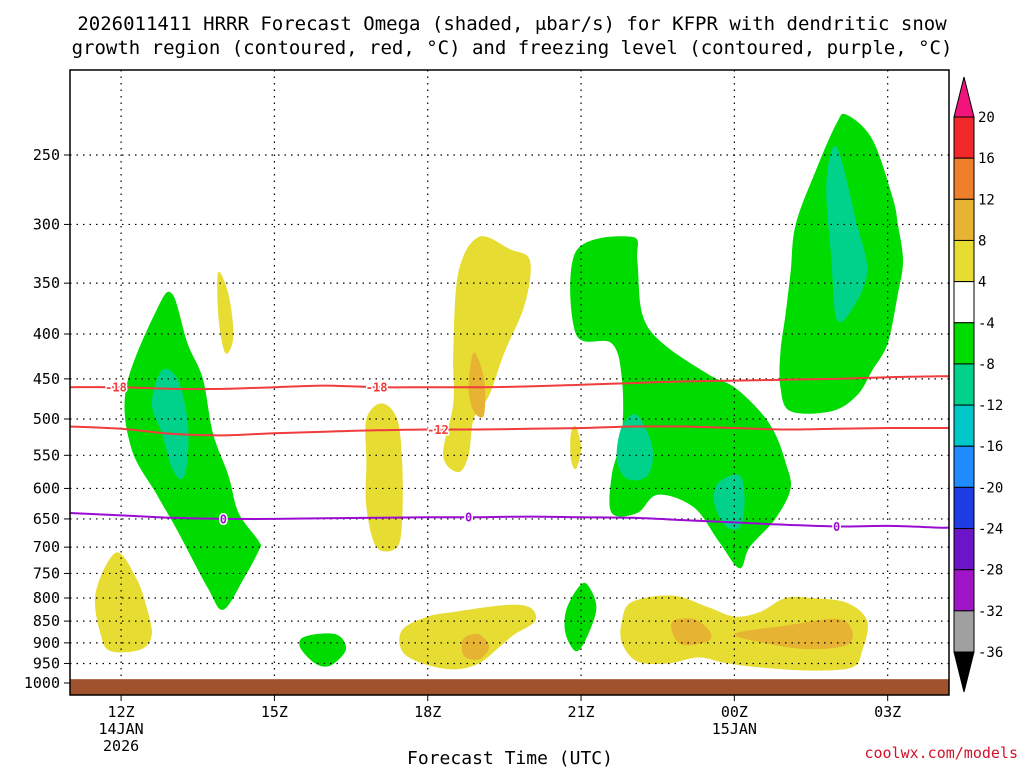 This screenshot has width=1024, height=768. What do you see at coordinates (990, 571) in the screenshot?
I see `colorbar-tick-label: -28` at bounding box center [990, 571].